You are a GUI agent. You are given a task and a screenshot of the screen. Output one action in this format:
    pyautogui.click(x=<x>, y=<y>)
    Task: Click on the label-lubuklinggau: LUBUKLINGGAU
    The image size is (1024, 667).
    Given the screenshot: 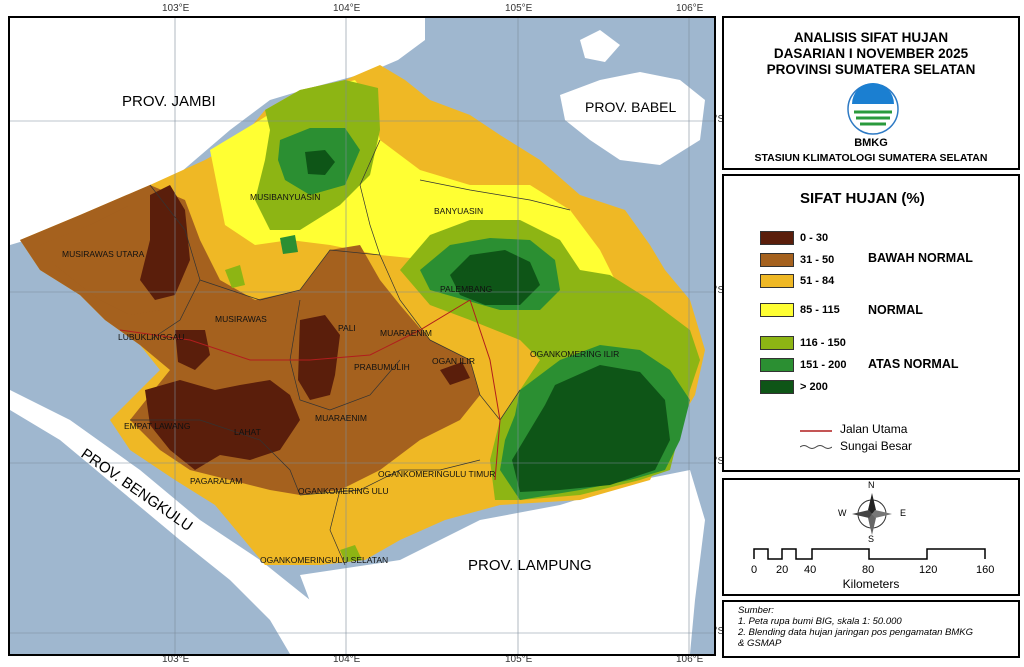 What is the action you would take?
    pyautogui.click(x=151, y=337)
    